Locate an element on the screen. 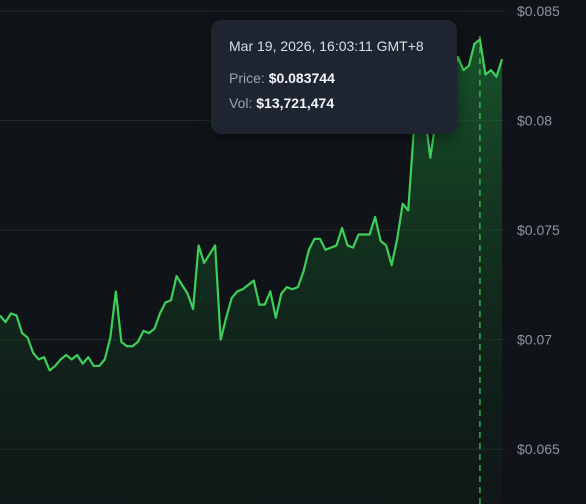 The width and height of the screenshot is (586, 504). tooltip-price-label: Price: is located at coordinates (247, 78).